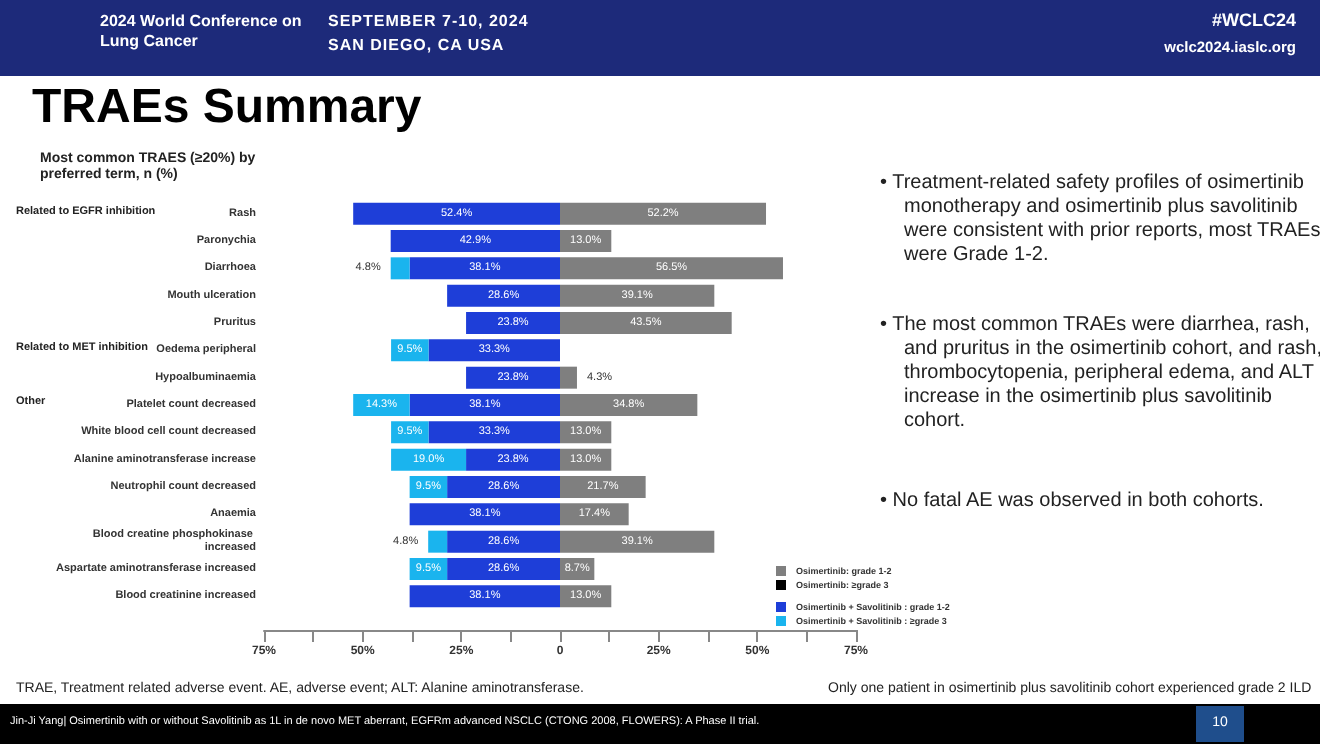  I want to click on text: 2024 World Conference on Lung Cancer, so click(202, 31).